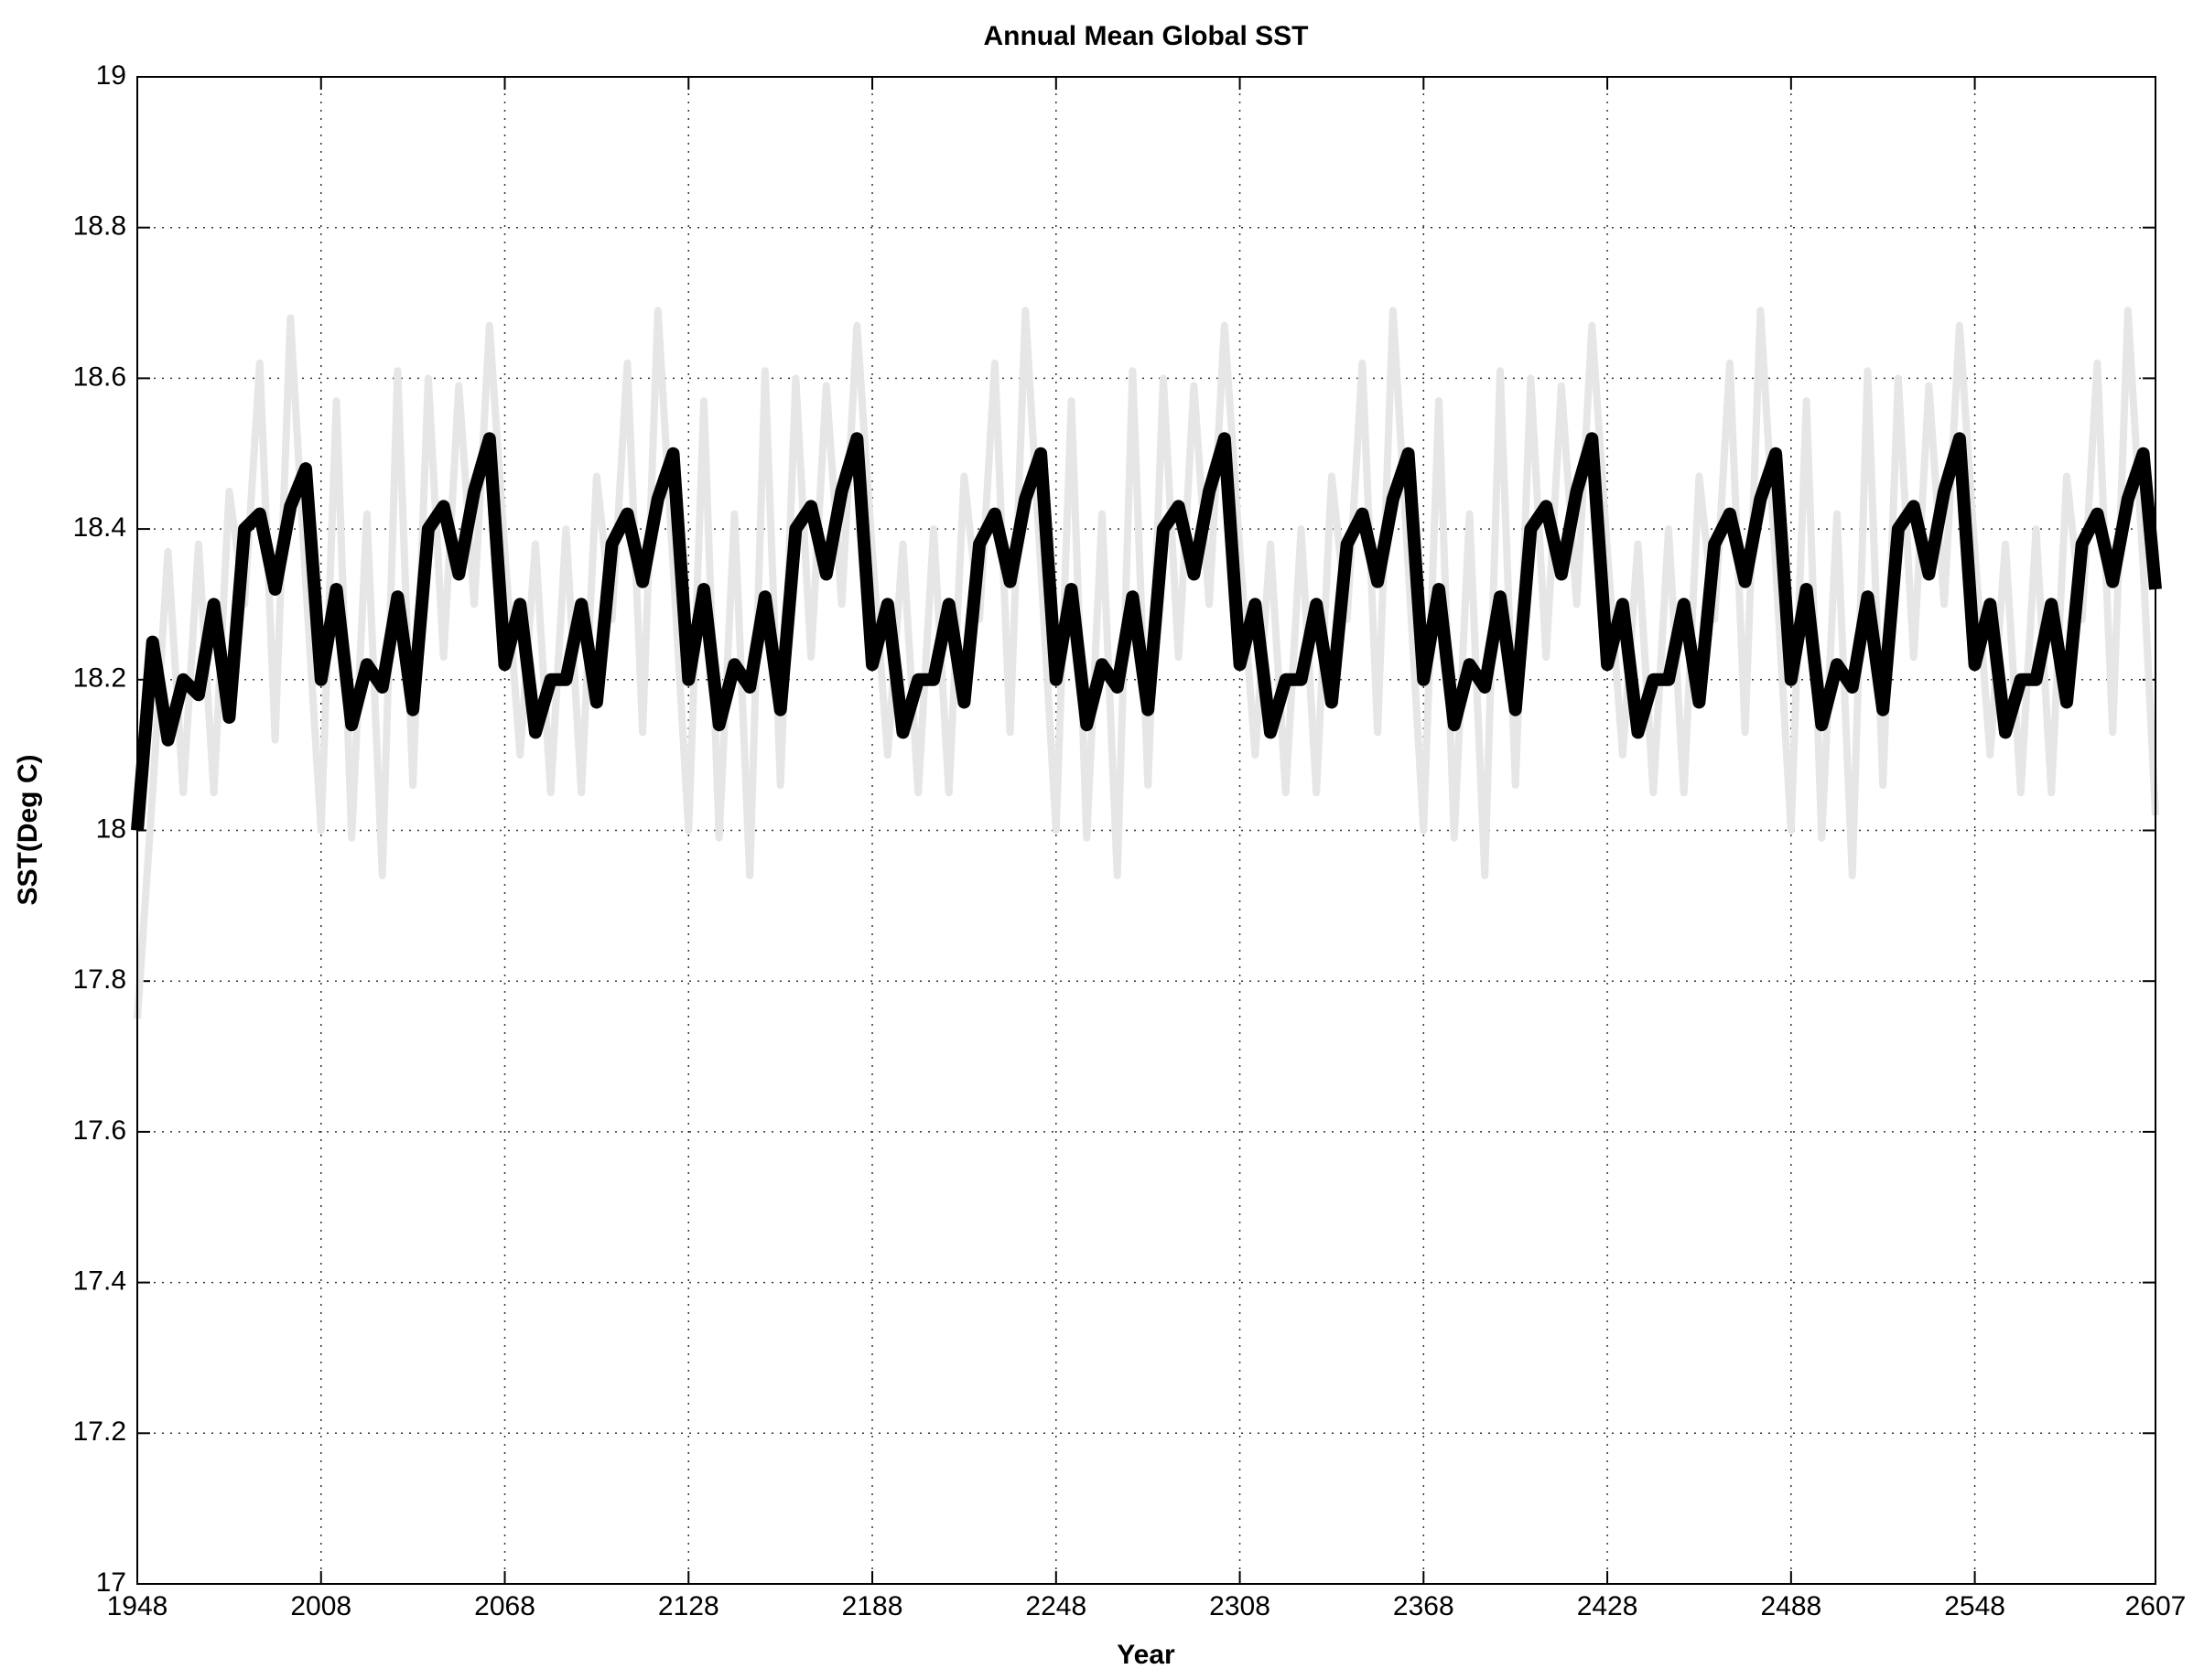 The image size is (2204, 1680). What do you see at coordinates (1145, 36) in the screenshot?
I see `chart-title: Annual Mean Global SST` at bounding box center [1145, 36].